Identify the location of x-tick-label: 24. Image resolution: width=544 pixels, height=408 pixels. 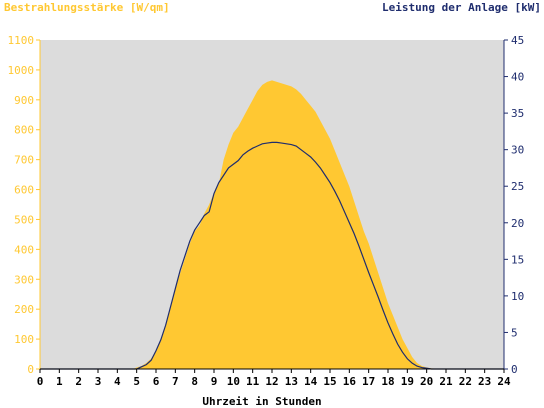
(504, 381).